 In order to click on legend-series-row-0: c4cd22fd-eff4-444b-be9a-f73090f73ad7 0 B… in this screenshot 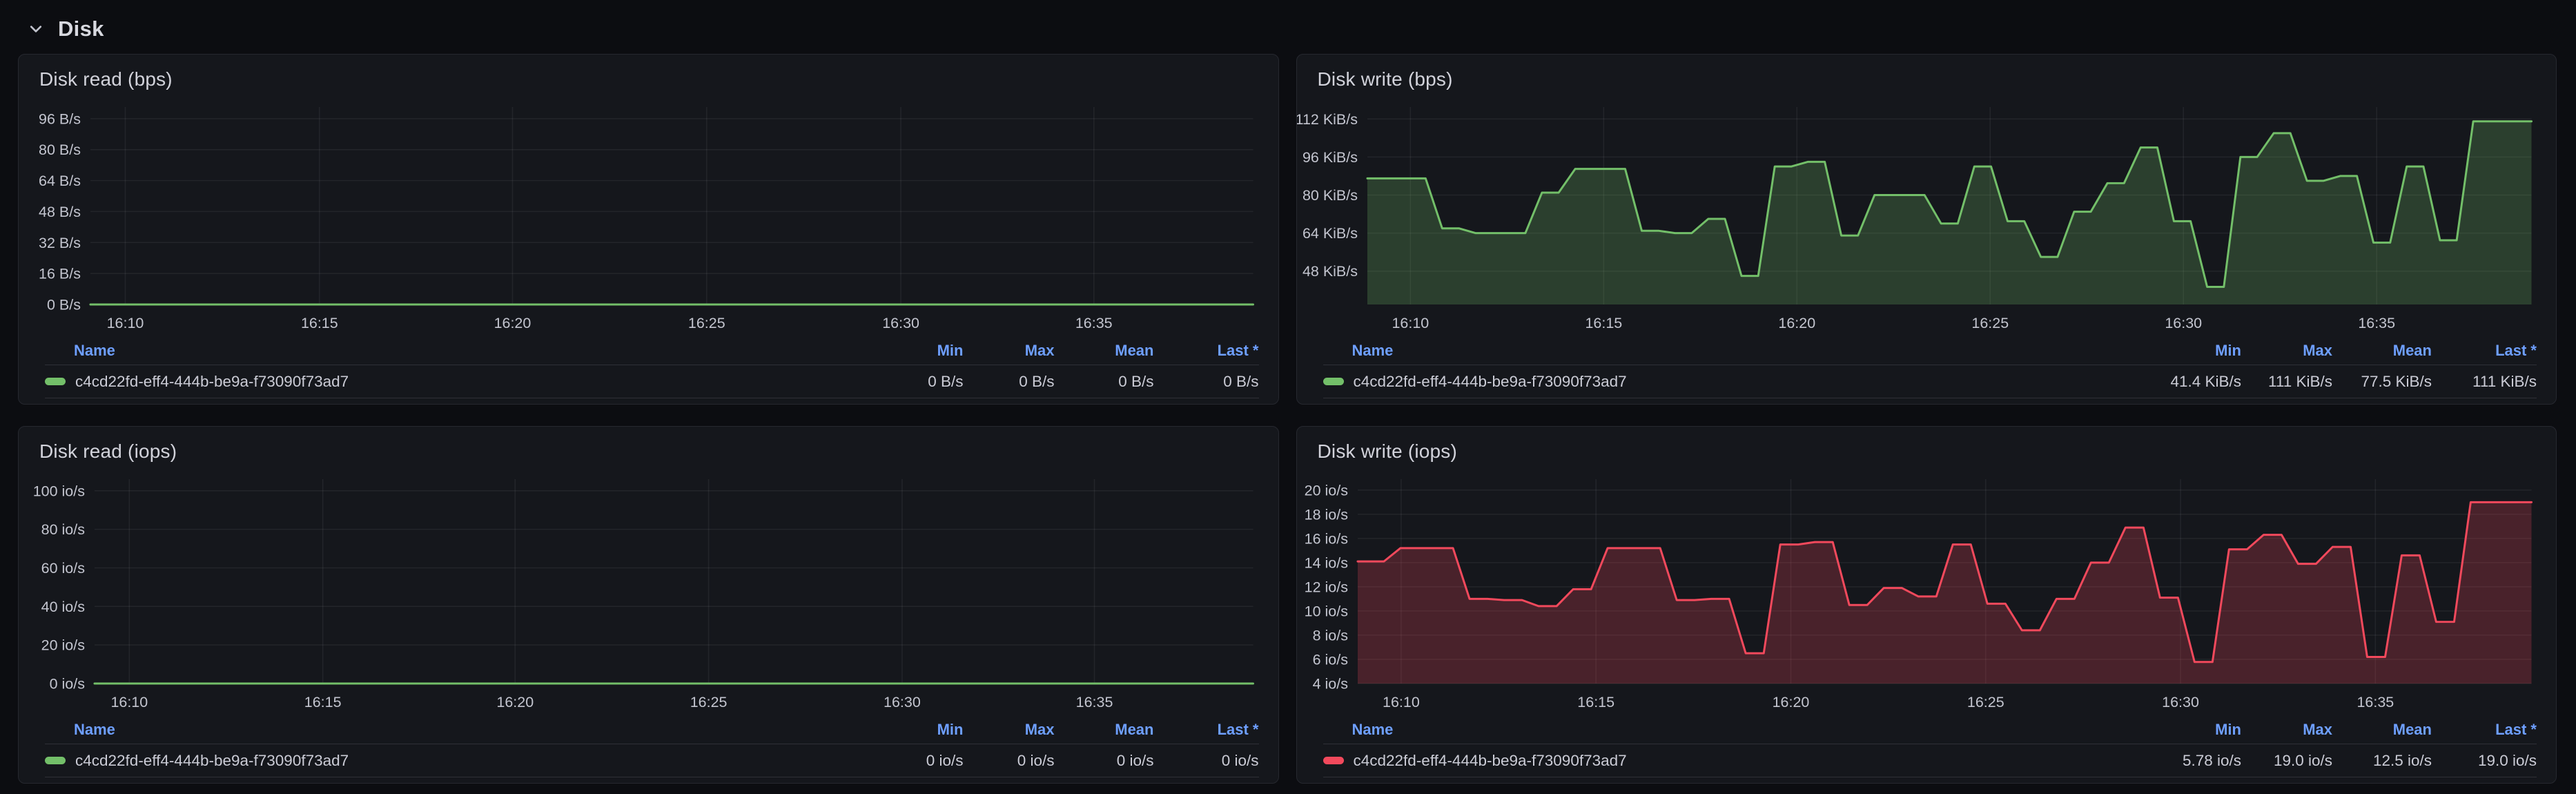, I will do `click(652, 381)`.